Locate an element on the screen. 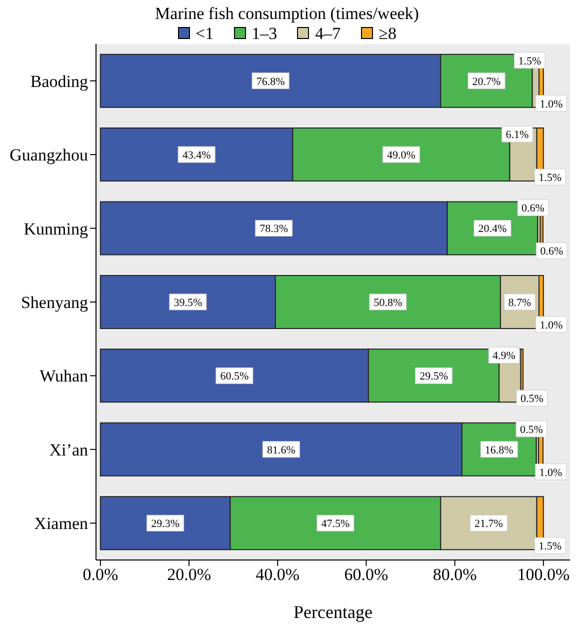  y-tick-label: Baoding is located at coordinates (59, 81).